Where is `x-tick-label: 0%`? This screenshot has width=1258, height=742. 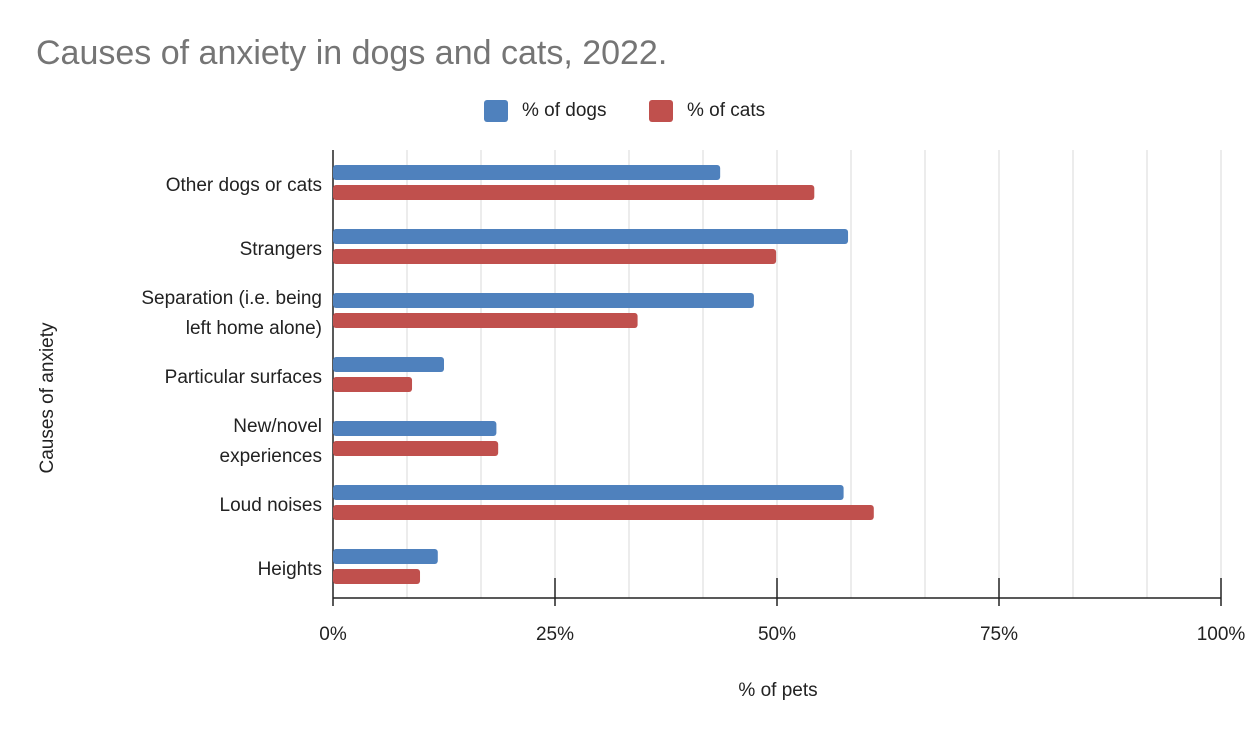
x-tick-label: 0% is located at coordinates (333, 634).